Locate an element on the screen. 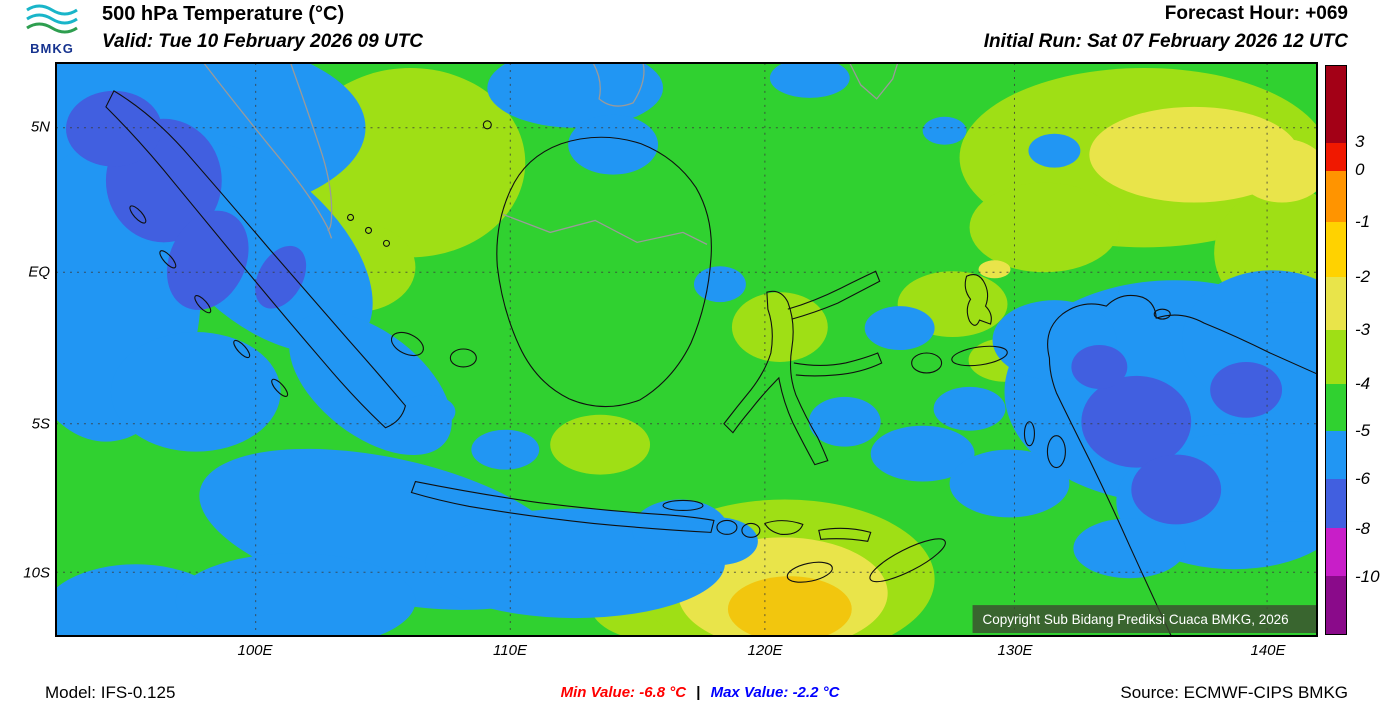 The height and width of the screenshot is (709, 1400). colorbar-tick-label: -8 is located at coordinates (1363, 528).